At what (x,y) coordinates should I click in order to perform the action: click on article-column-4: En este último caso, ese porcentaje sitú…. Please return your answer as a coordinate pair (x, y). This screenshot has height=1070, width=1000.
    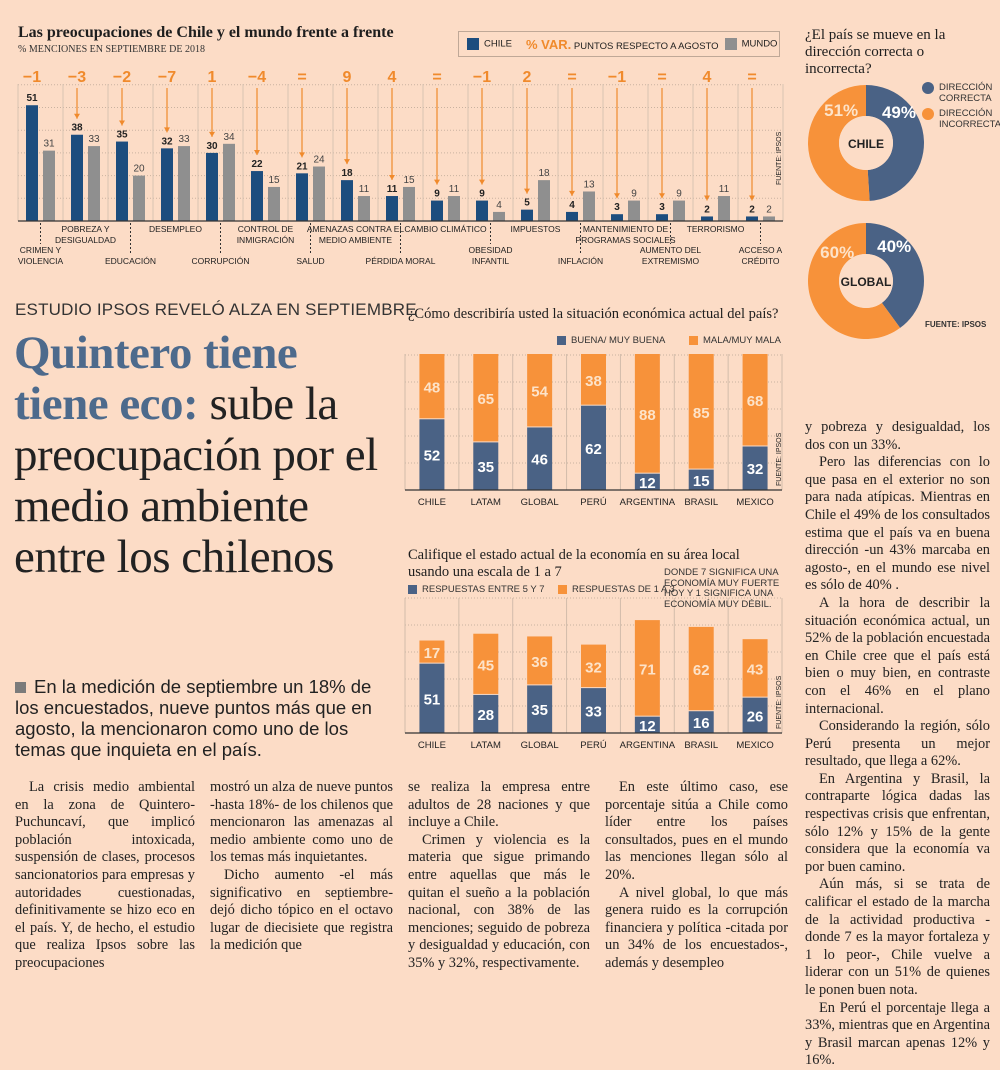
    Looking at the image, I should click on (696, 876).